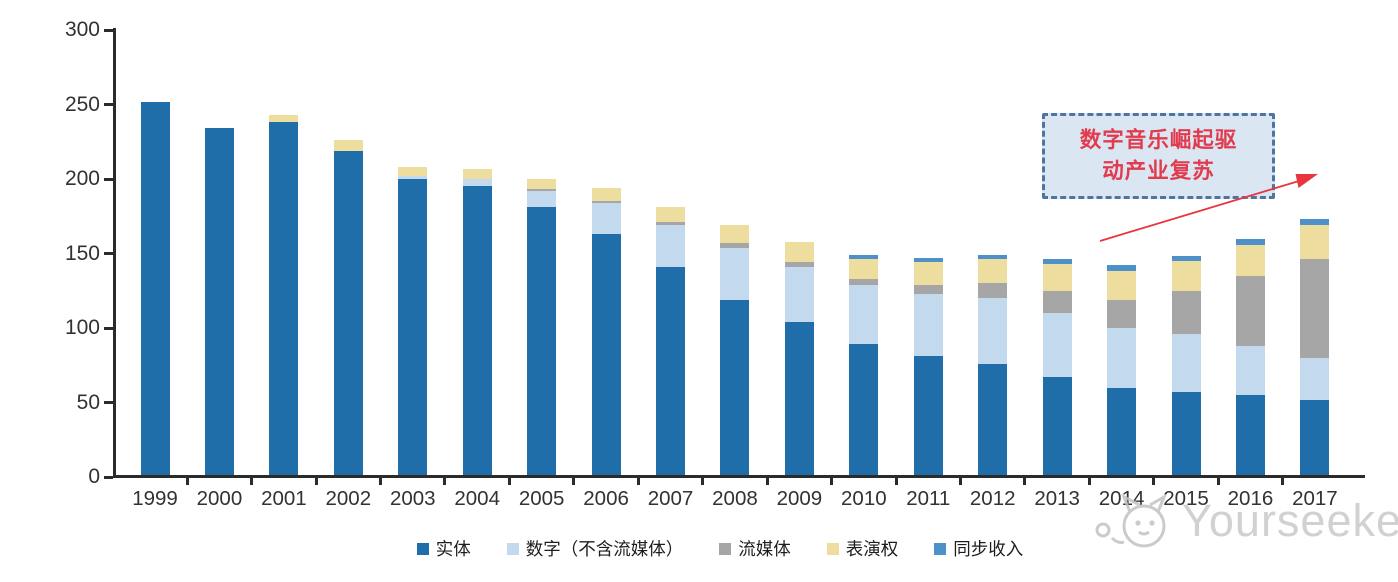 The width and height of the screenshot is (1398, 582). Describe the element at coordinates (82, 178) in the screenshot. I see `y-axis-label: 200` at that location.